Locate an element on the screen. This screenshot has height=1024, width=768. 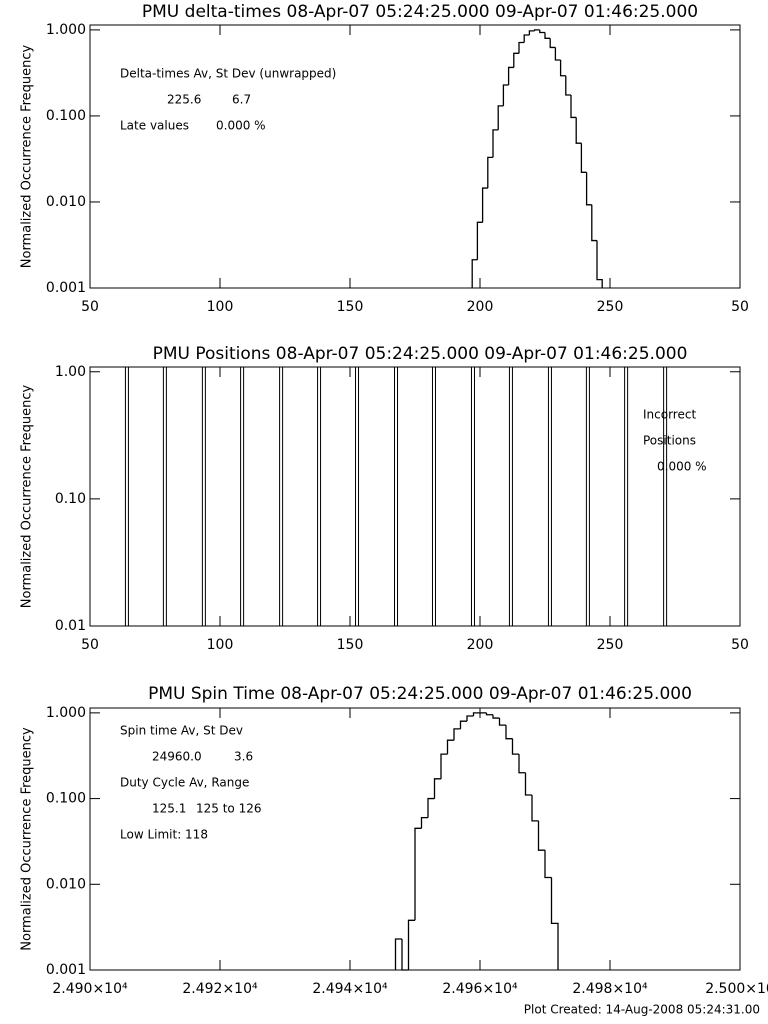
annotation: 3.6 is located at coordinates (243, 757).